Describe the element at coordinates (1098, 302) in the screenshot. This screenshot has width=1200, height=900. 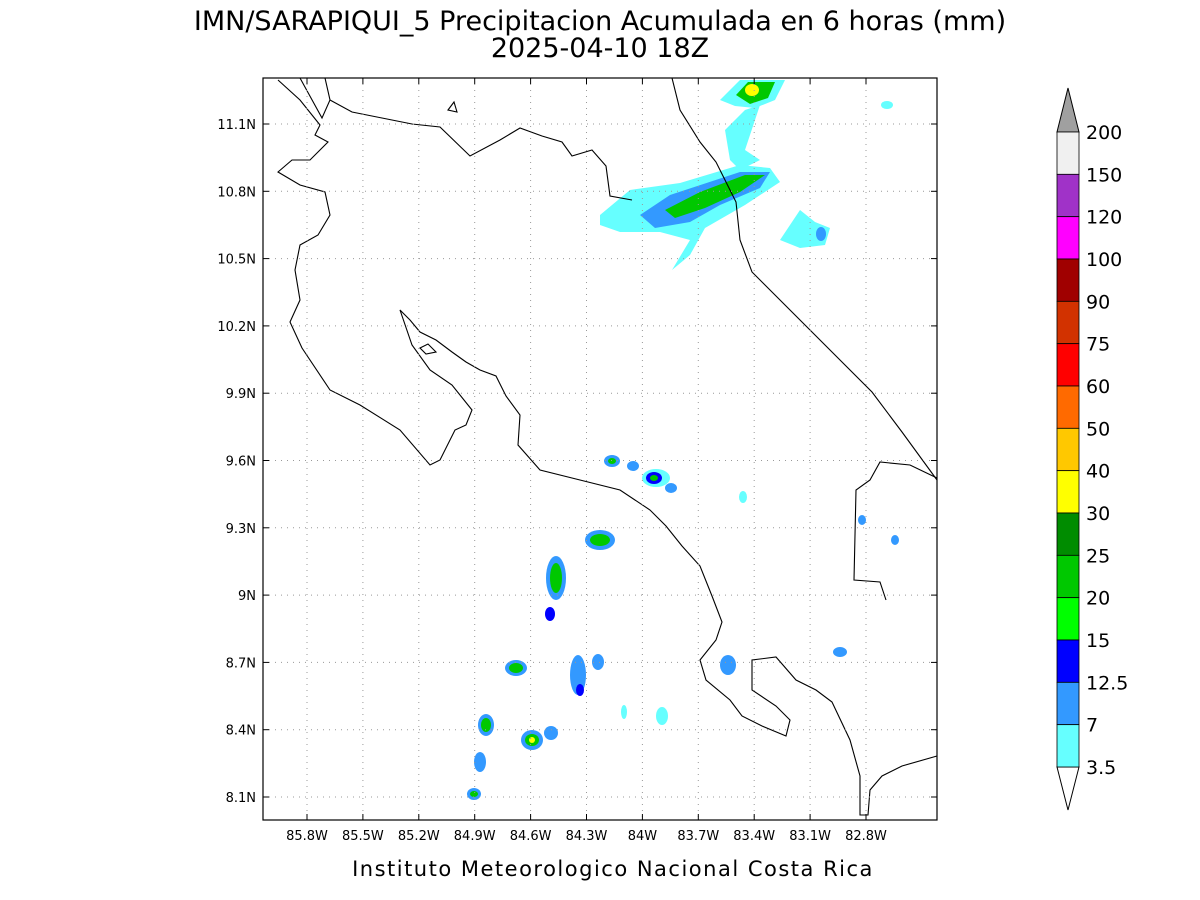
I see `legend-level: 90` at that location.